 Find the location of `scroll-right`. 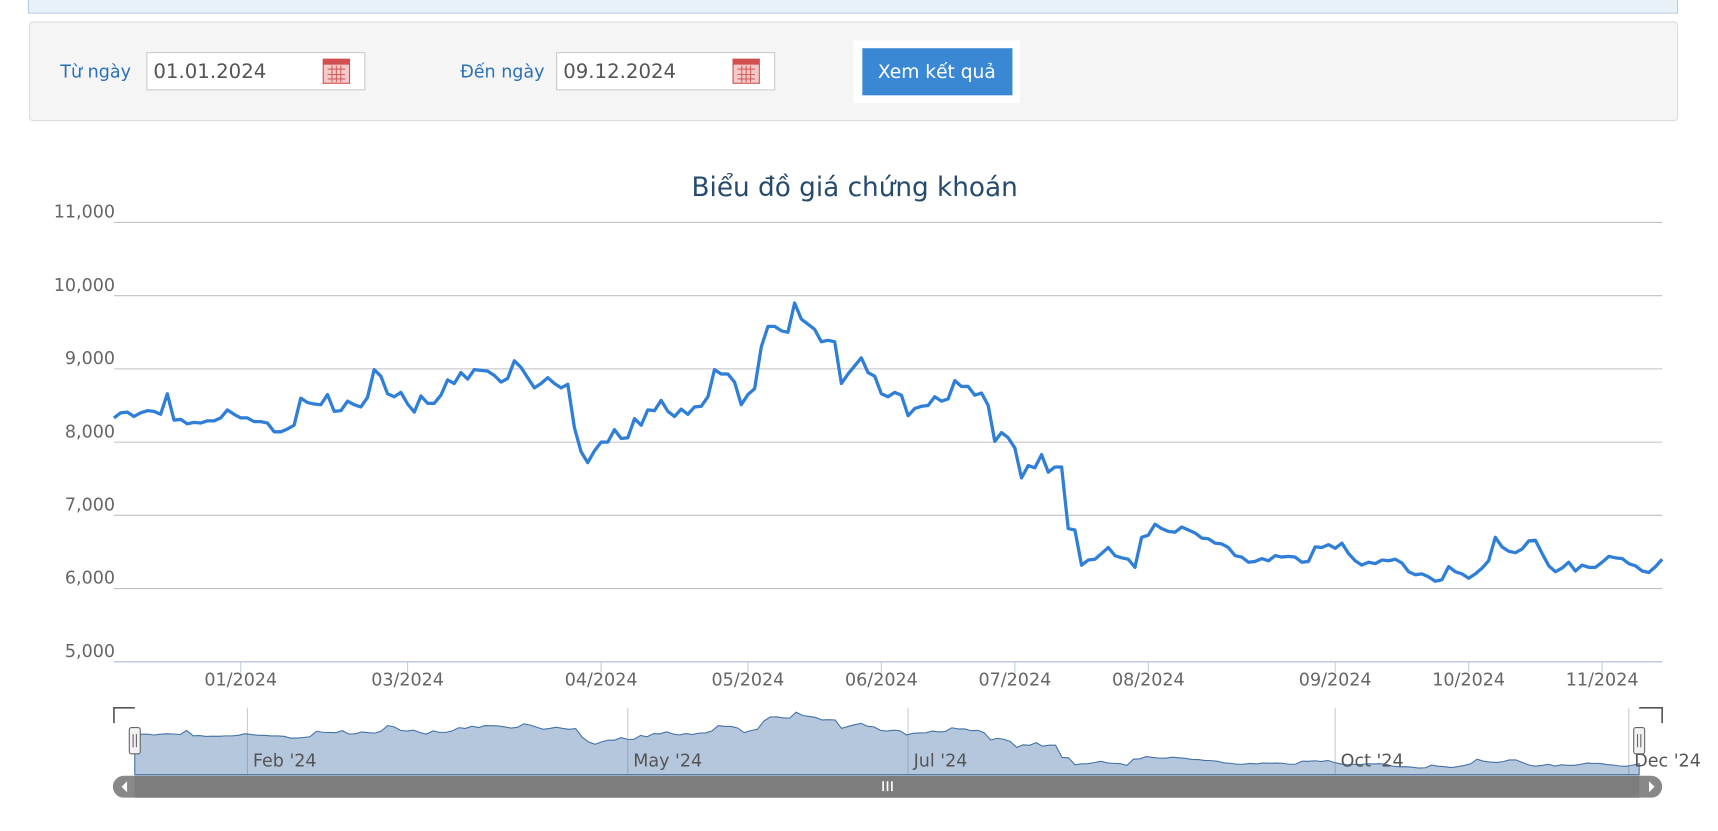

scroll-right is located at coordinates (1652, 787).